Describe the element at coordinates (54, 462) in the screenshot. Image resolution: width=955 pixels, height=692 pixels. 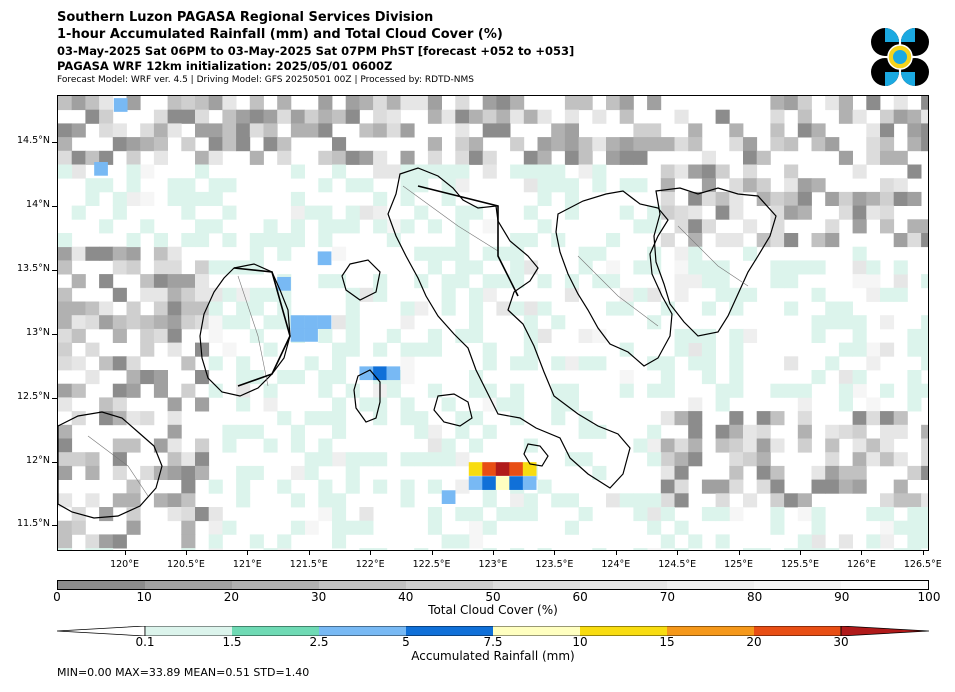
I see `latitude-tick` at that location.